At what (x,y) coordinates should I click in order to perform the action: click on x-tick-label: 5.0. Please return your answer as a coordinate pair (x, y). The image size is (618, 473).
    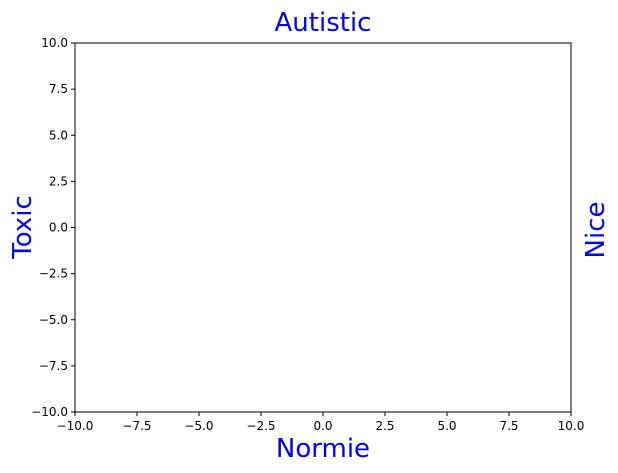
    Looking at the image, I should click on (446, 426).